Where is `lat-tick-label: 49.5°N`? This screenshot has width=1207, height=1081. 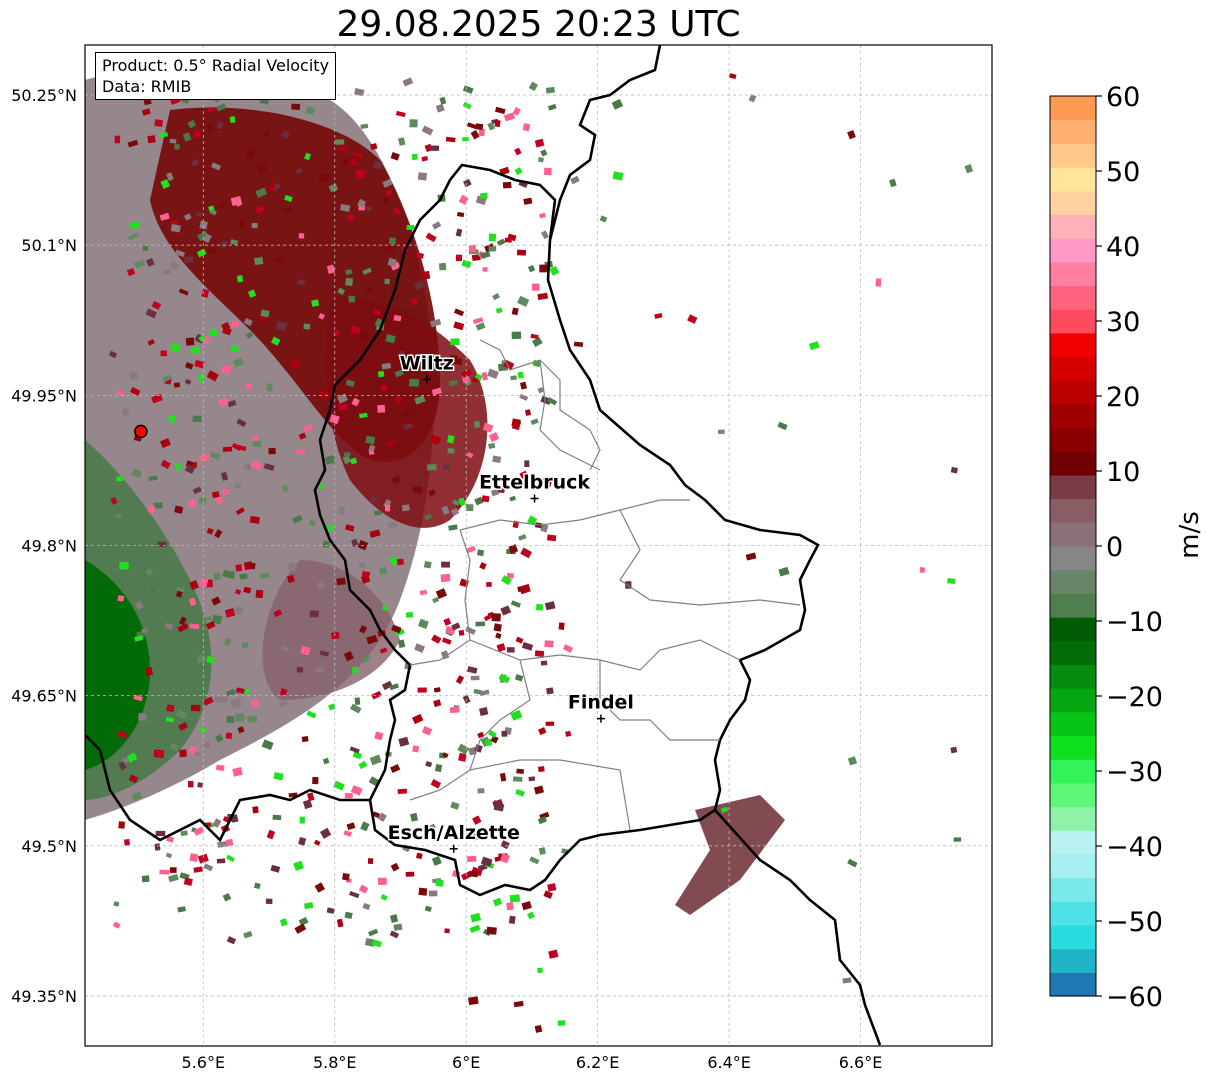
lat-tick-label: 49.5°N is located at coordinates (49, 846).